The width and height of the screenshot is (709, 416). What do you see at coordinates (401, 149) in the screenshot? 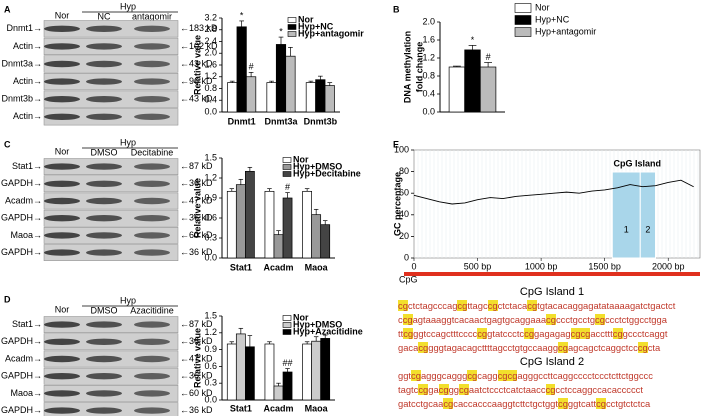
I see `y-tick-label: 100` at bounding box center [401, 149].